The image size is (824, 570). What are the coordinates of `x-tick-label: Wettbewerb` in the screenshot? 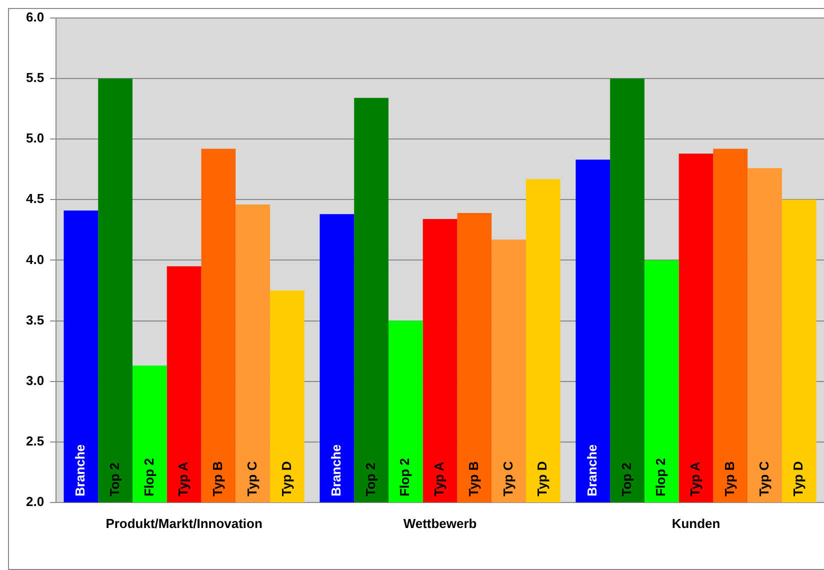 It's located at (440, 523).